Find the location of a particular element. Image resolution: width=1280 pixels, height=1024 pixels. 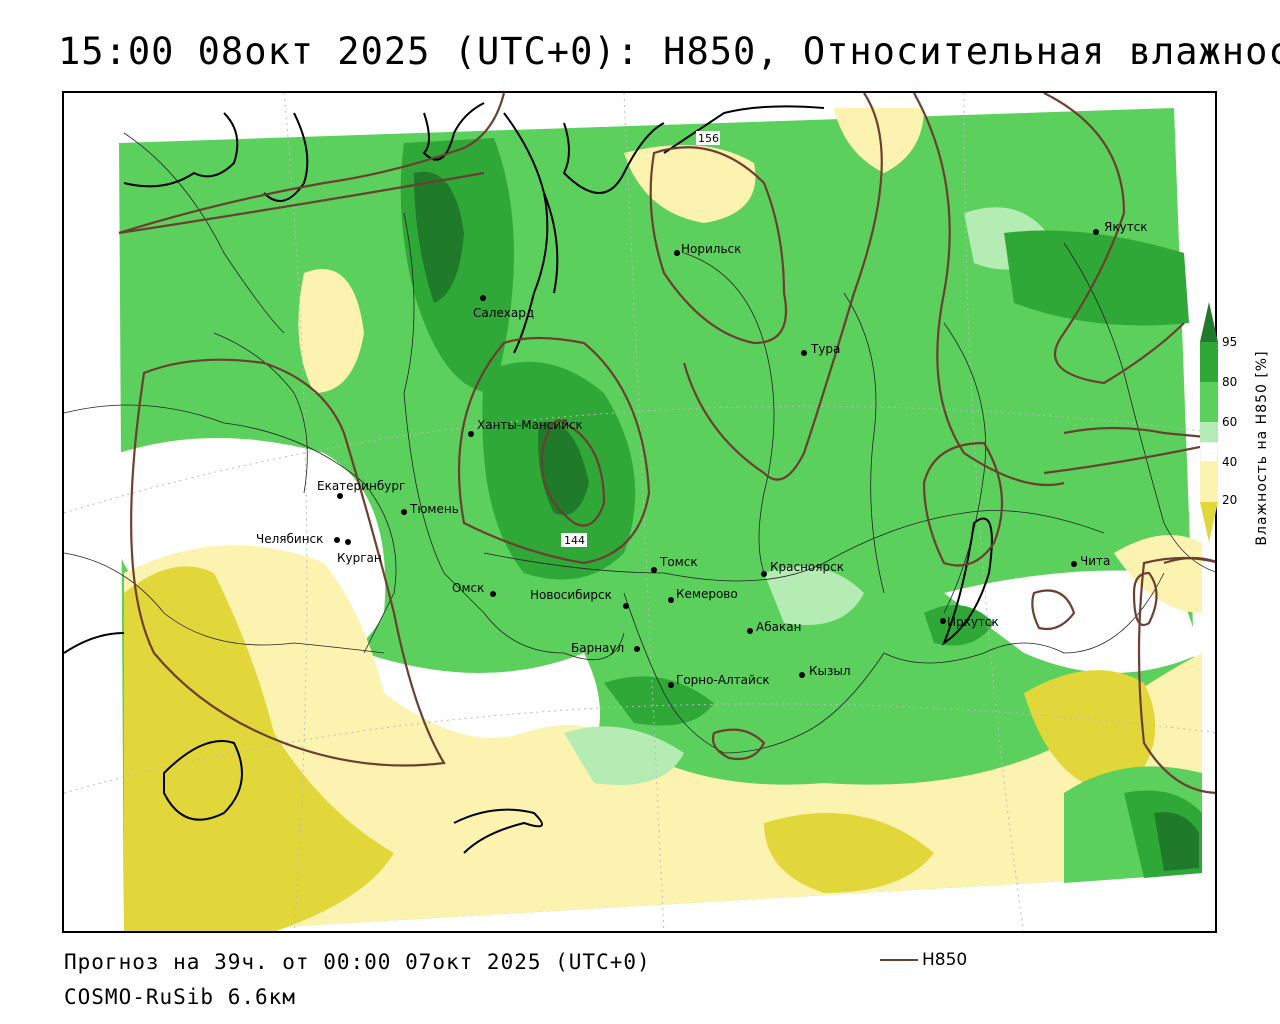

colorbar-tick: 95 is located at coordinates (1230, 342).